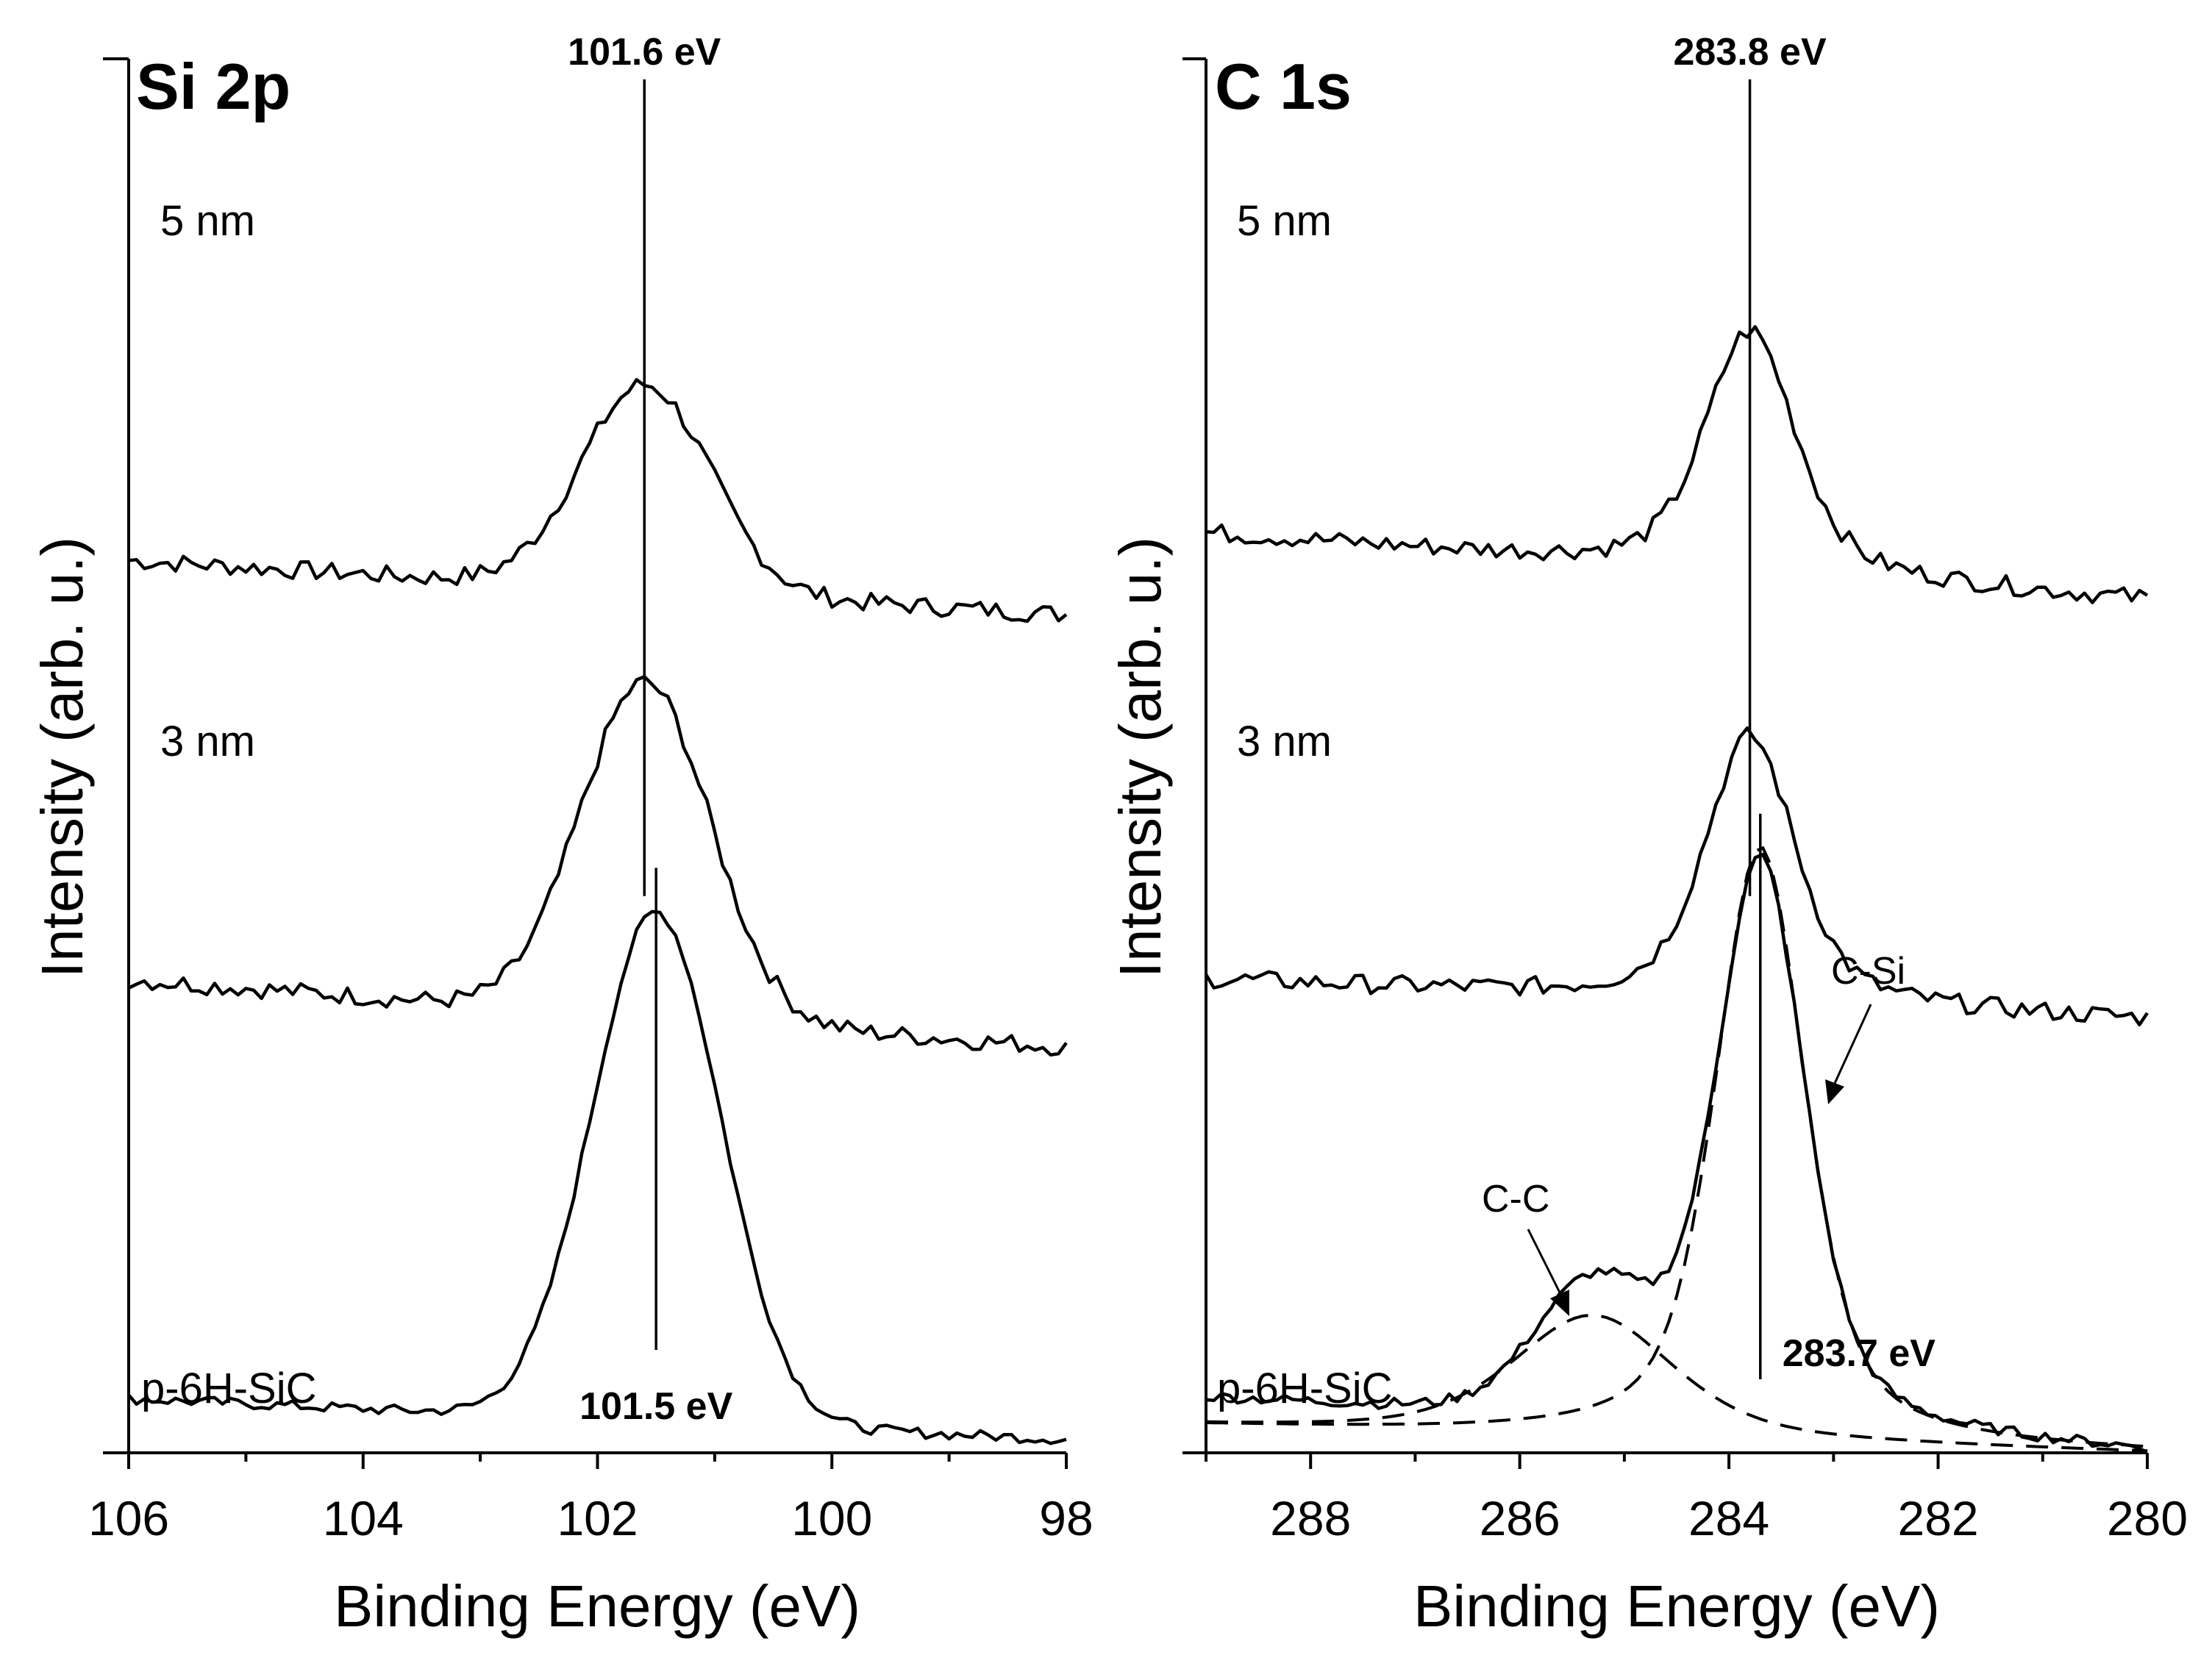  What do you see at coordinates (207, 221) in the screenshot?
I see `si-series-label-5nm: 5 nm` at bounding box center [207, 221].